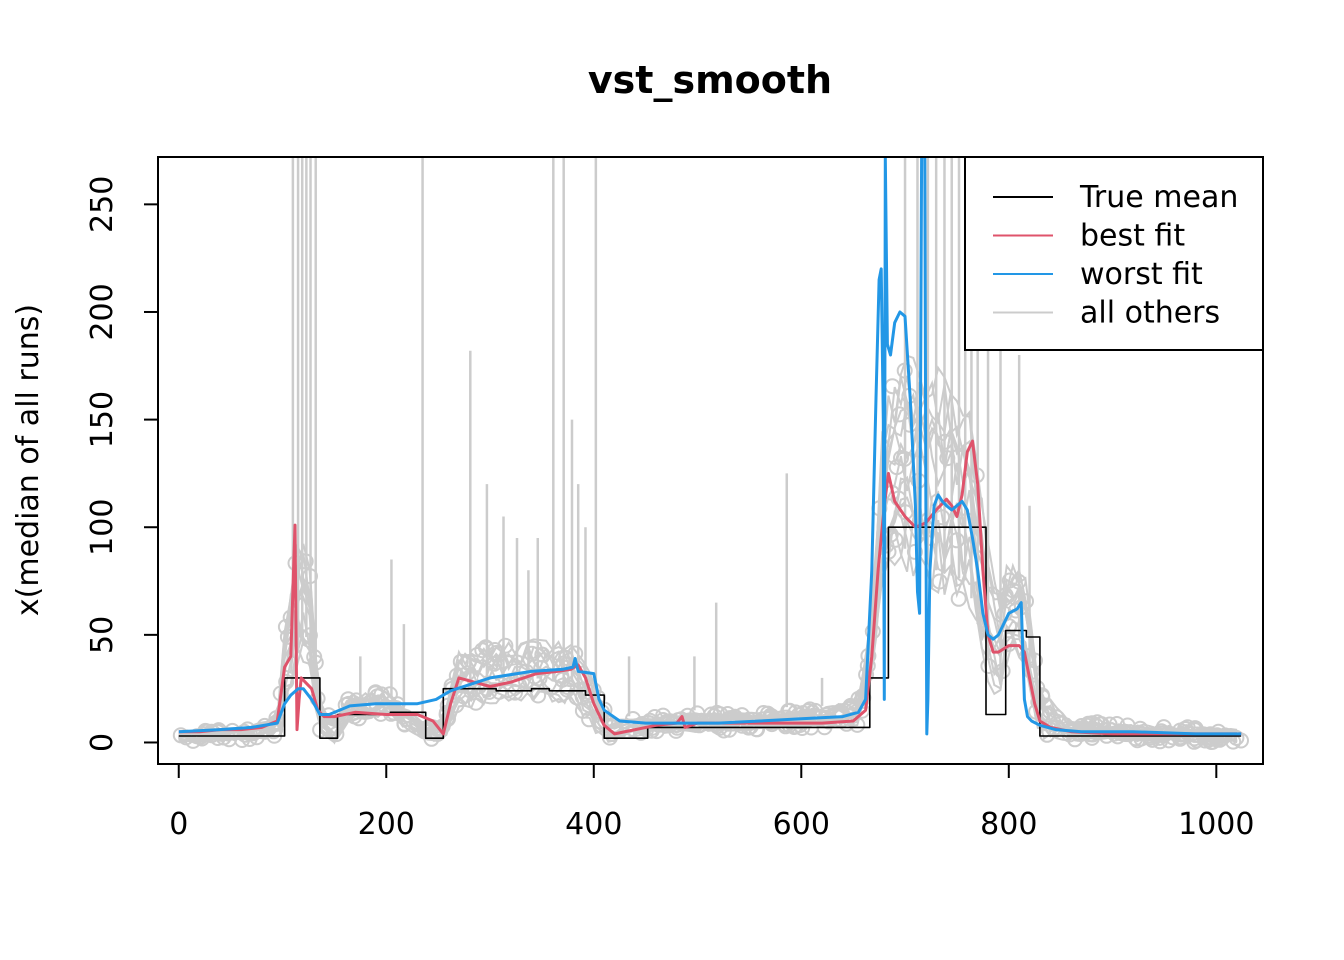 The height and width of the screenshot is (960, 1344). I want to click on chart-title: vst_smooth, so click(710, 80).